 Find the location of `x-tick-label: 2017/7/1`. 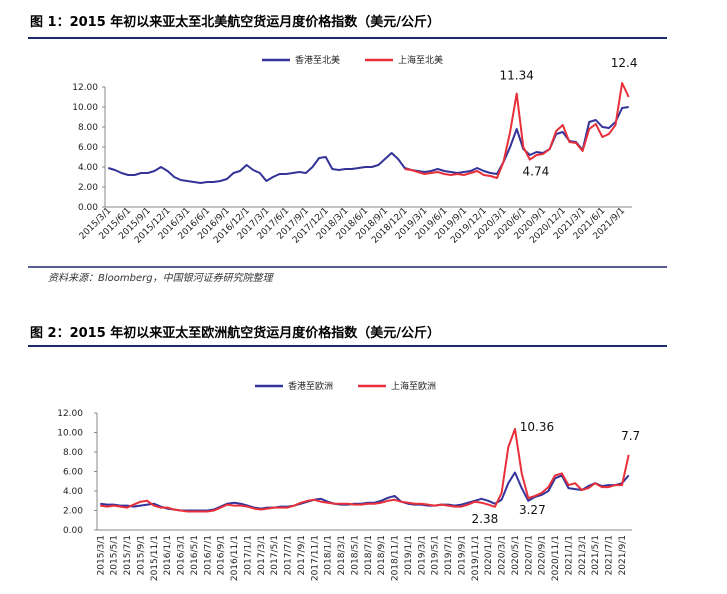

x-tick-label: 2017/7/1 is located at coordinates (289, 555).